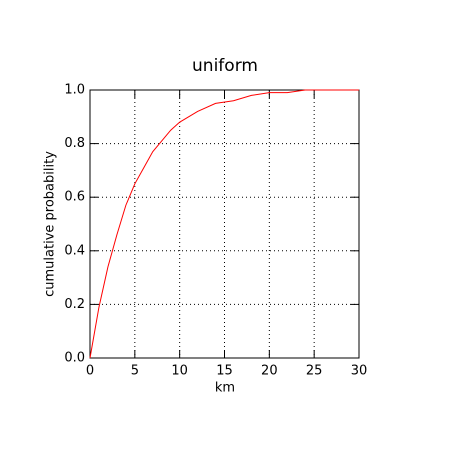  I want to click on chart-title: uniform, so click(225, 66).